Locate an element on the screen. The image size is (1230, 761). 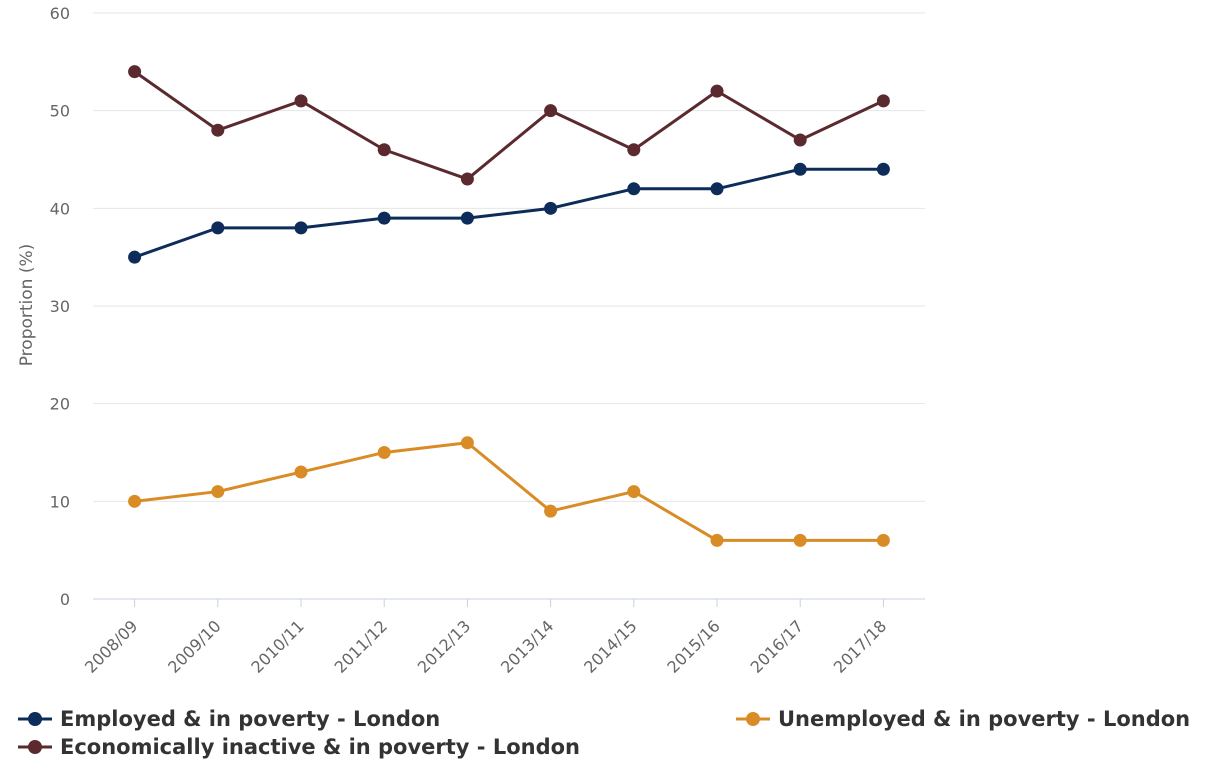
y-tick-label-20: 20 is located at coordinates (60, 404).